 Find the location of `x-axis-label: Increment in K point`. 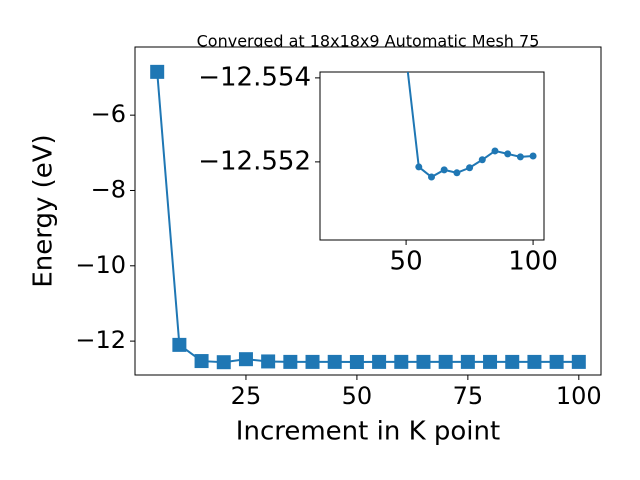

x-axis-label: Increment in K point is located at coordinates (368, 432).